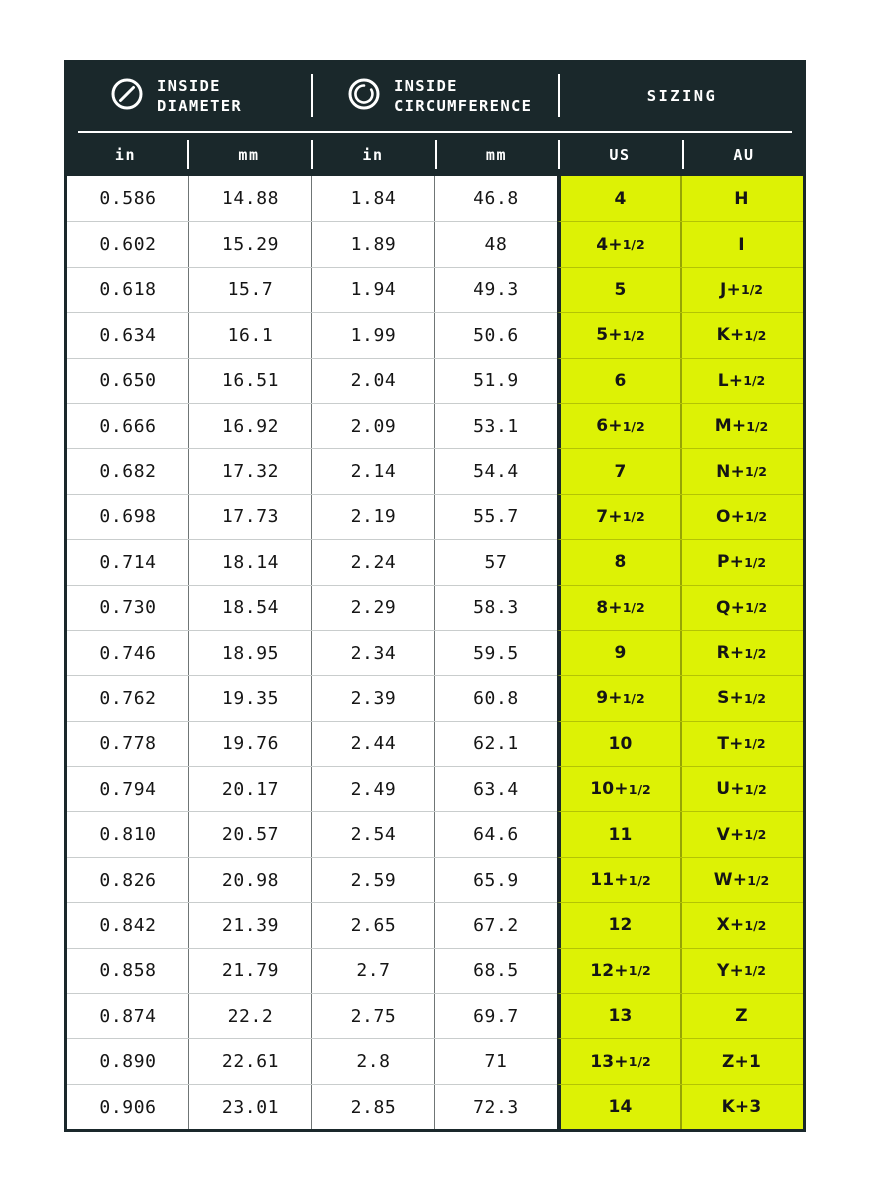  I want to click on cell-sizing-au: J+ 1/2, so click(741, 289).